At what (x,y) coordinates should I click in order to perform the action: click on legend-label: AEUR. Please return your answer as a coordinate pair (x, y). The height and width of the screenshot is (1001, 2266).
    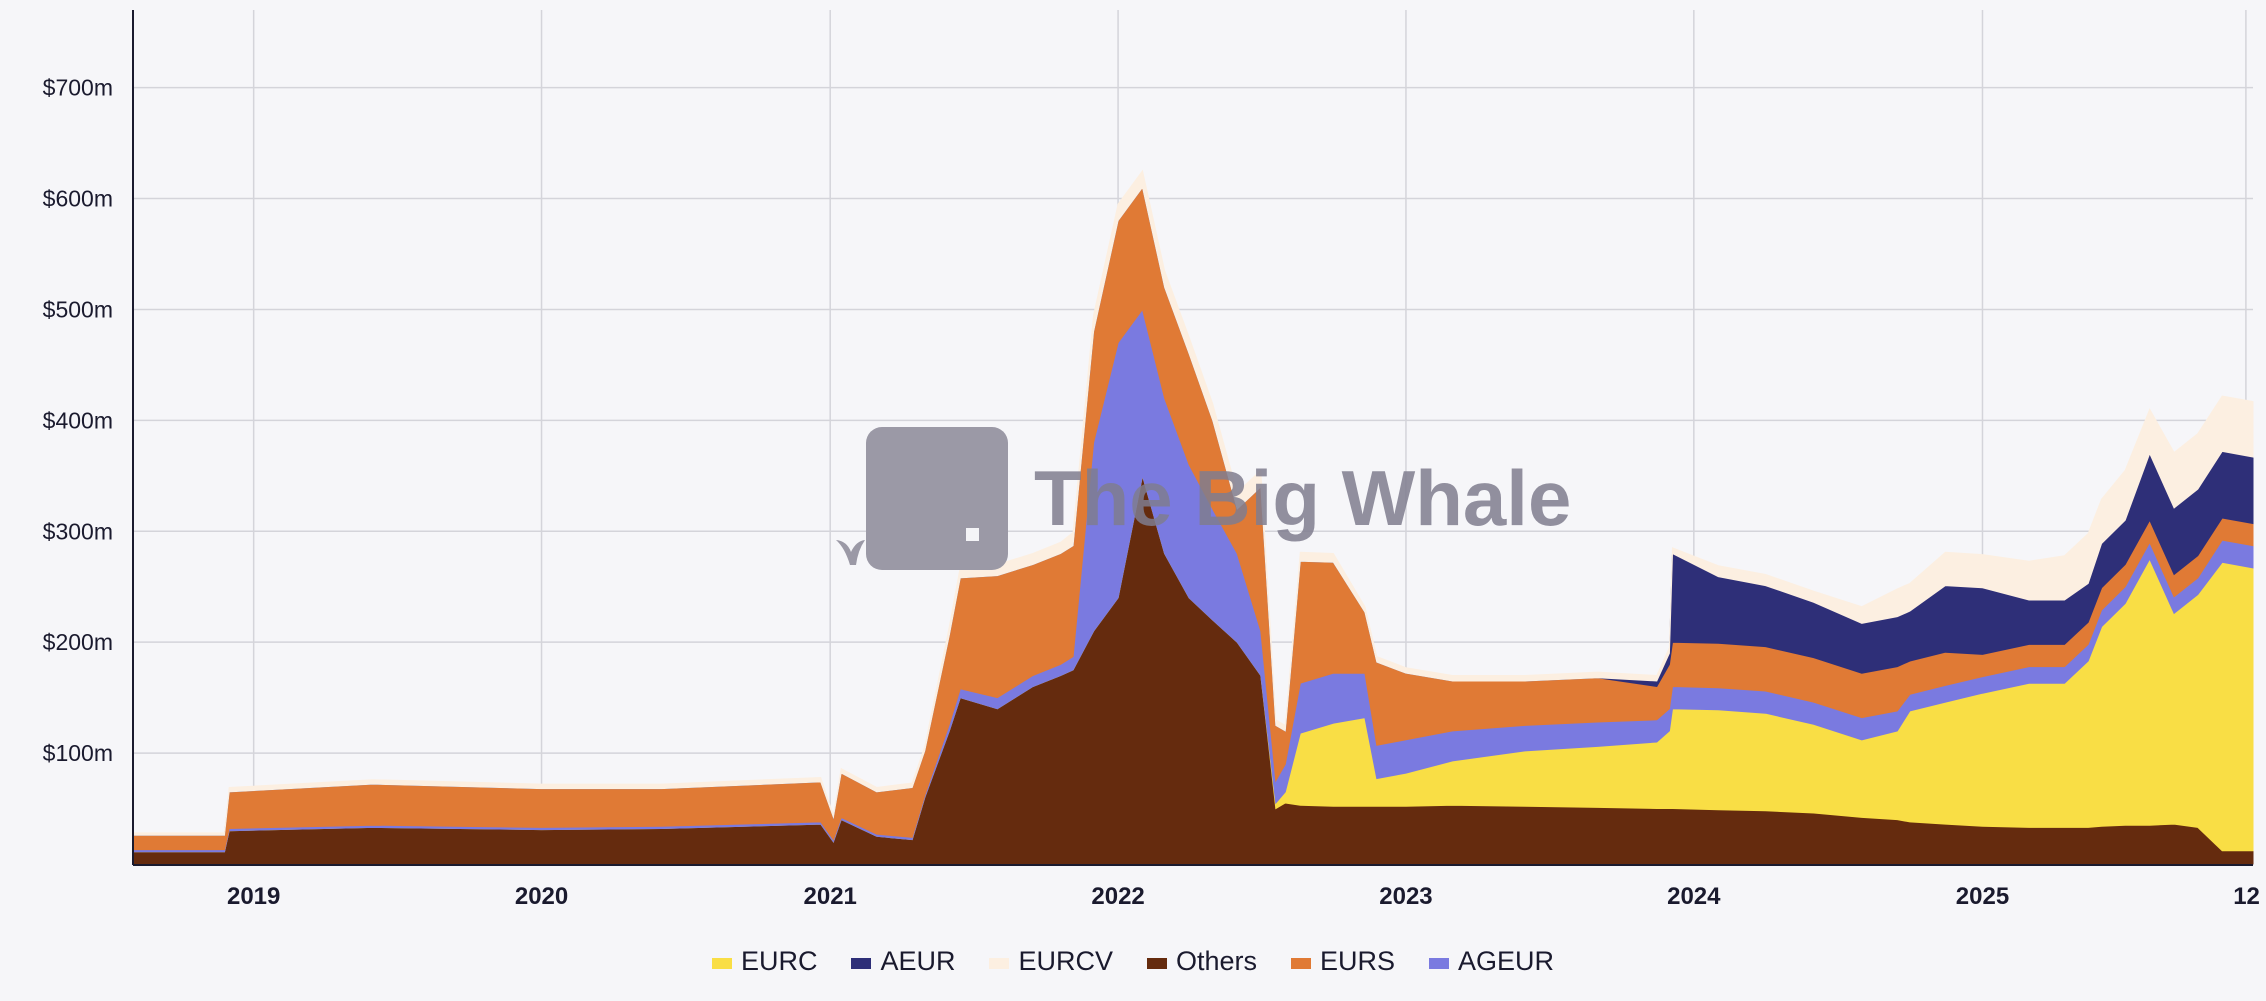
    Looking at the image, I should click on (918, 961).